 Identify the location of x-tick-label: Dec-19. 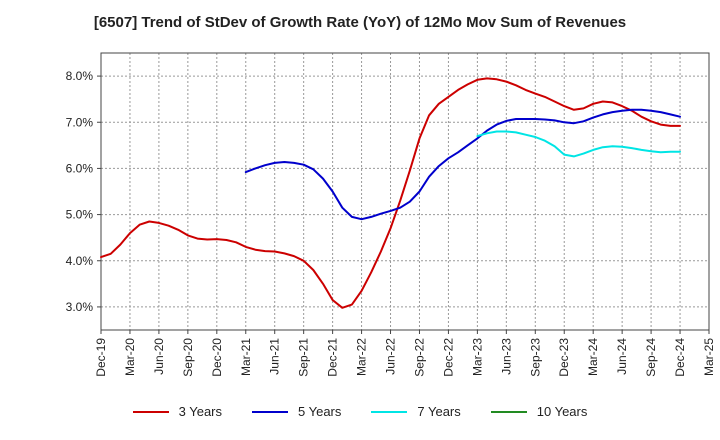
(101, 357).